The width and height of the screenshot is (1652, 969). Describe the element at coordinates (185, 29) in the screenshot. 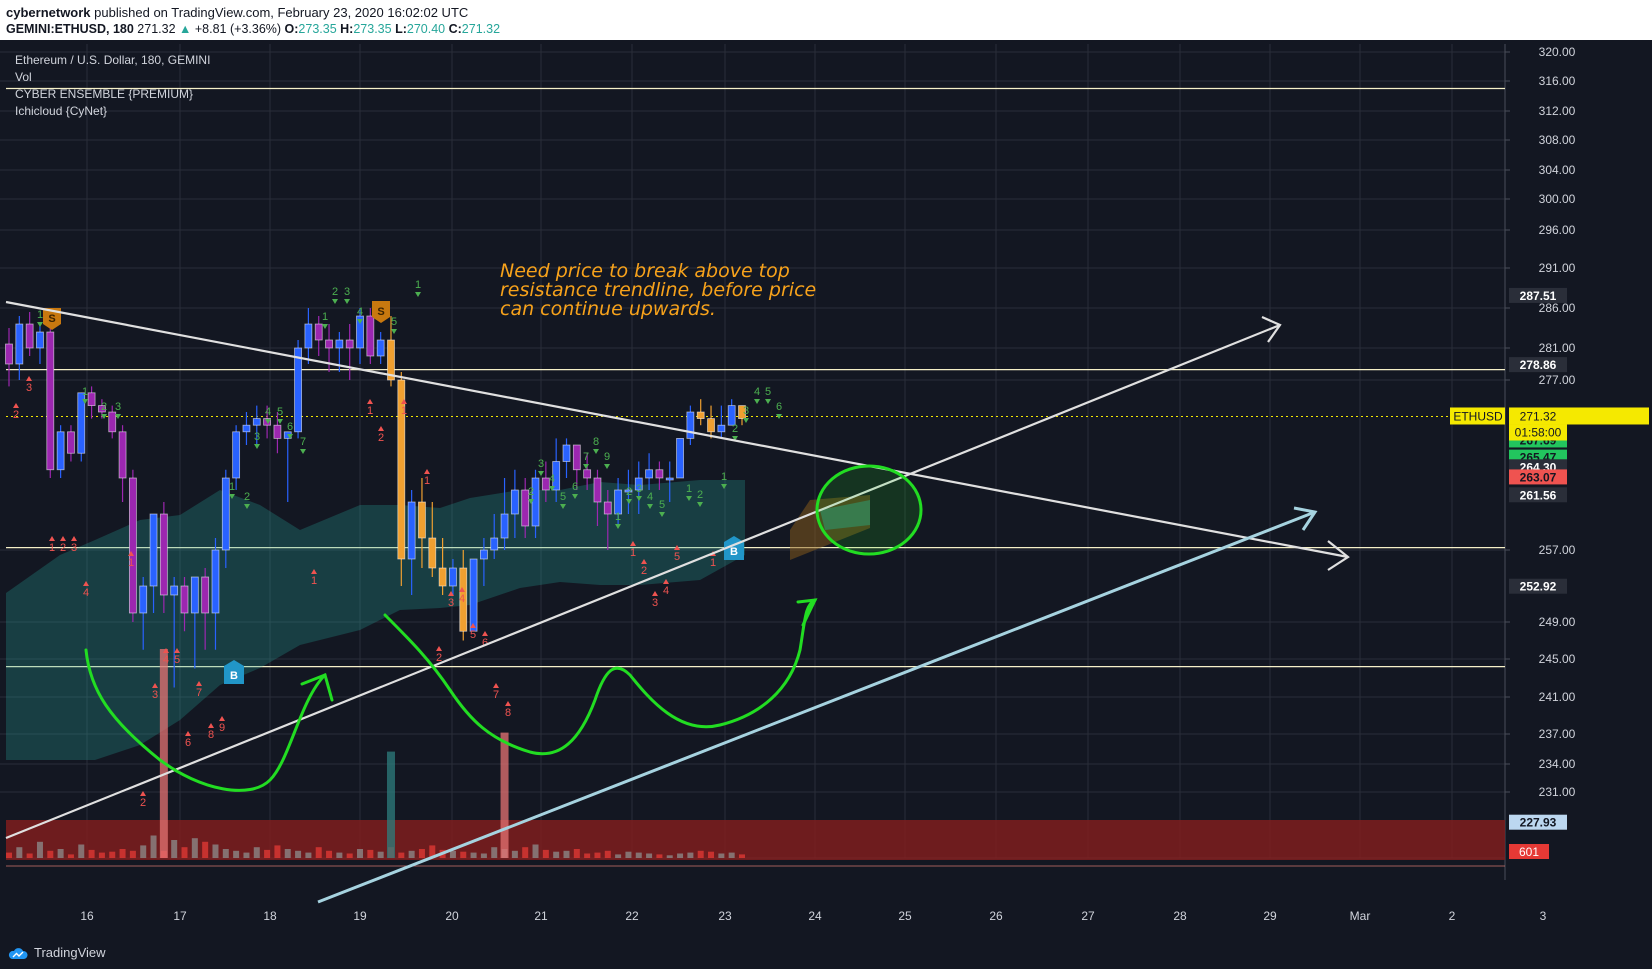

I see `up-arrow-icon: ▲` at that location.